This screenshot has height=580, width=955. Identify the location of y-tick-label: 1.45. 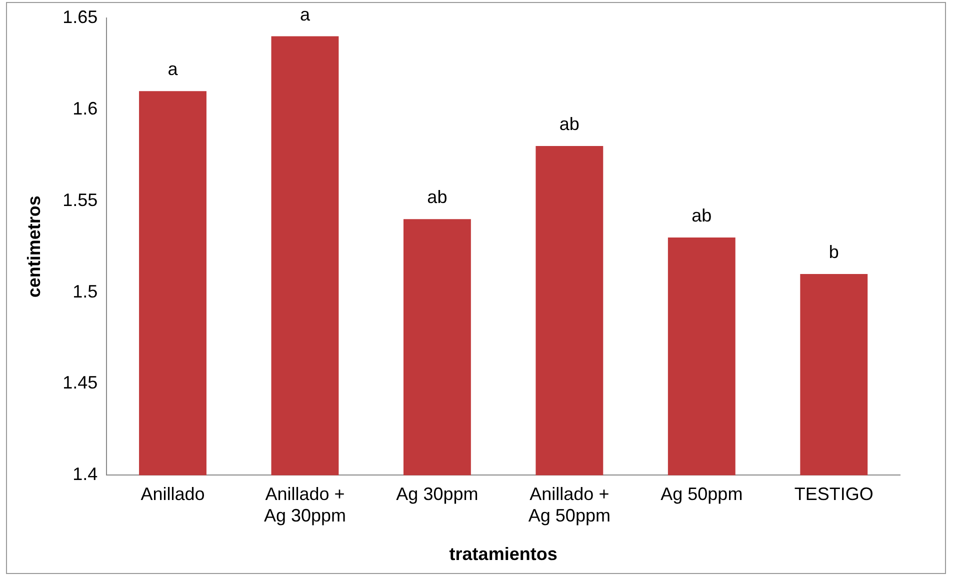
(80, 382).